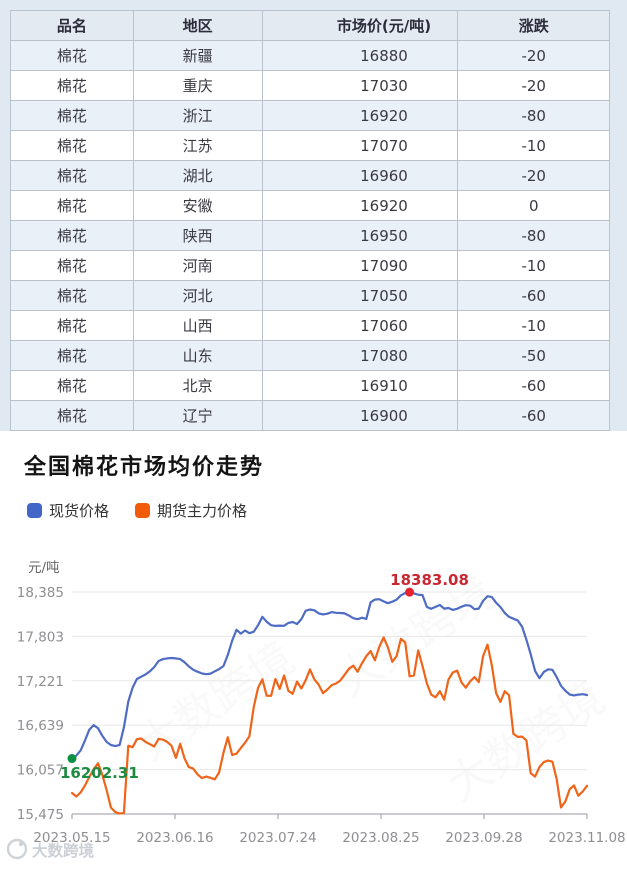  Describe the element at coordinates (197, 415) in the screenshot. I see `region-cell: 辽宁` at that location.